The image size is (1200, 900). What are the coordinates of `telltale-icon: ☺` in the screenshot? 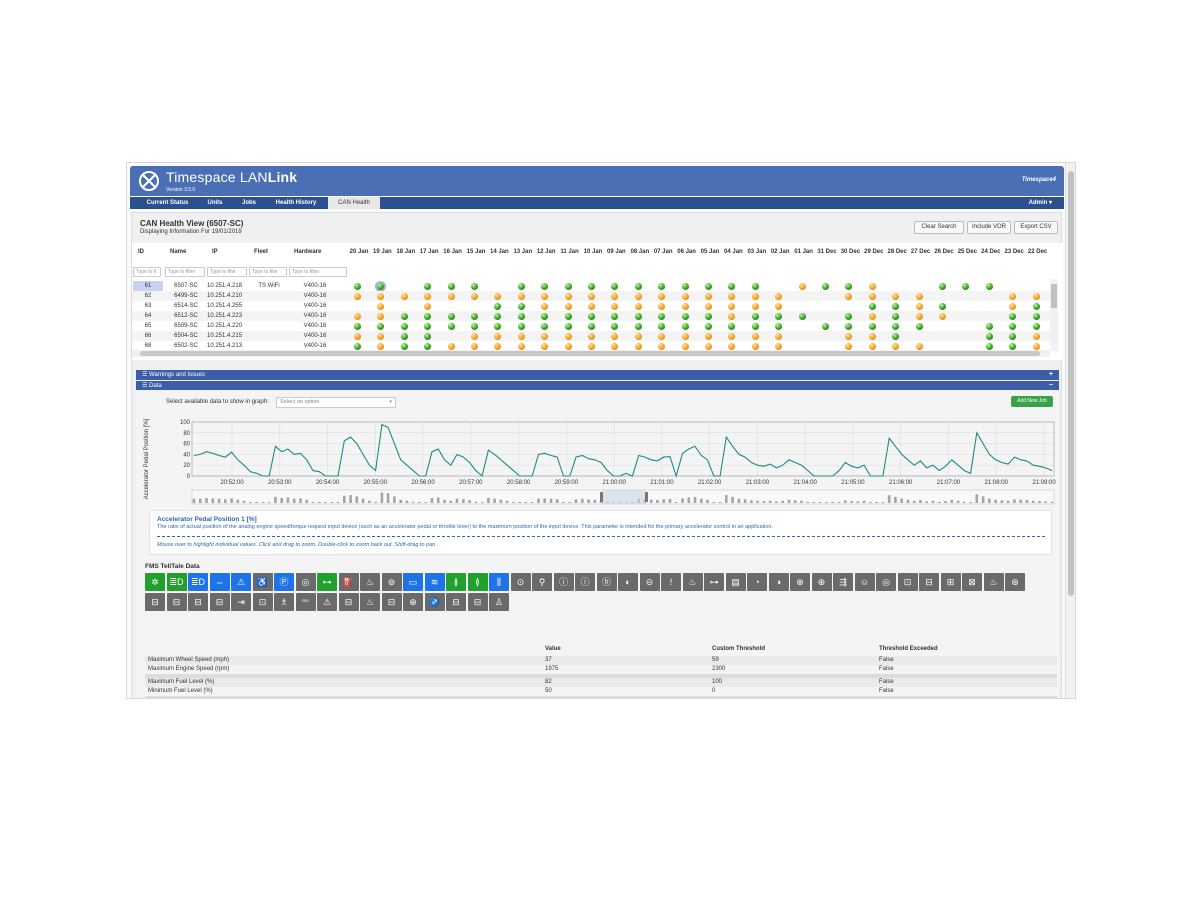 It's located at (864, 582).